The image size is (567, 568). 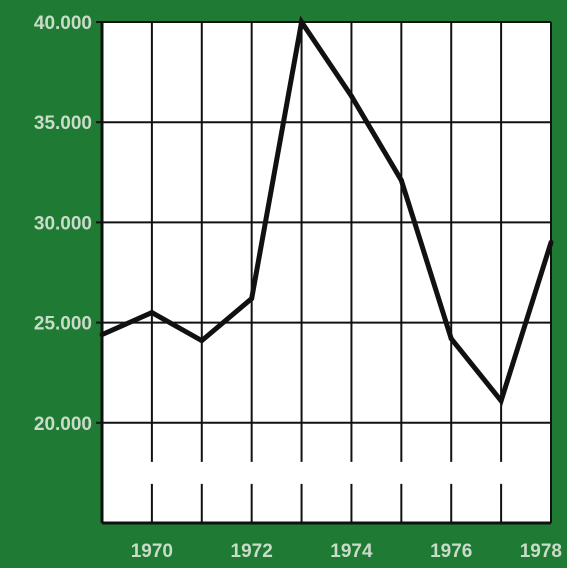 What do you see at coordinates (63, 23) in the screenshot?
I see `y-tick-label: 40.000` at bounding box center [63, 23].